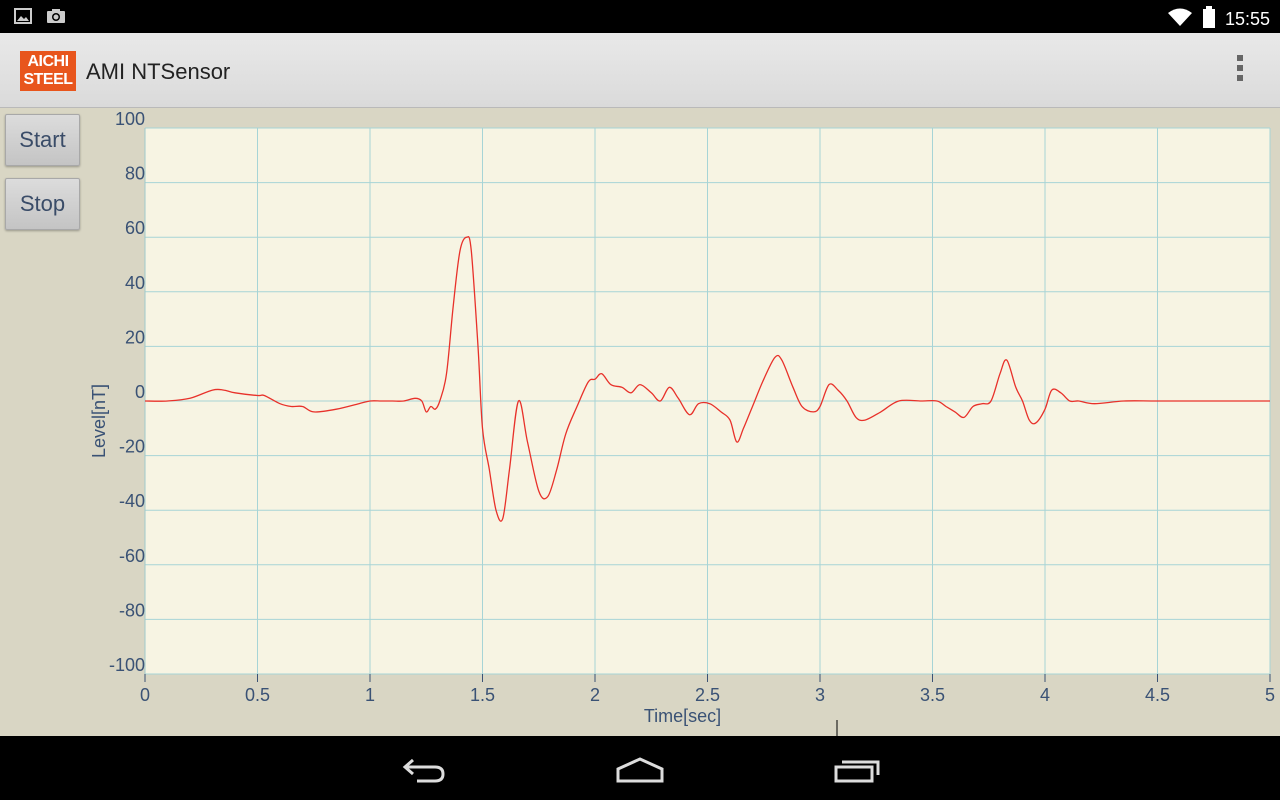 The image size is (1280, 800). Describe the element at coordinates (1045, 695) in the screenshot. I see `x-tick-label: 4` at that location.